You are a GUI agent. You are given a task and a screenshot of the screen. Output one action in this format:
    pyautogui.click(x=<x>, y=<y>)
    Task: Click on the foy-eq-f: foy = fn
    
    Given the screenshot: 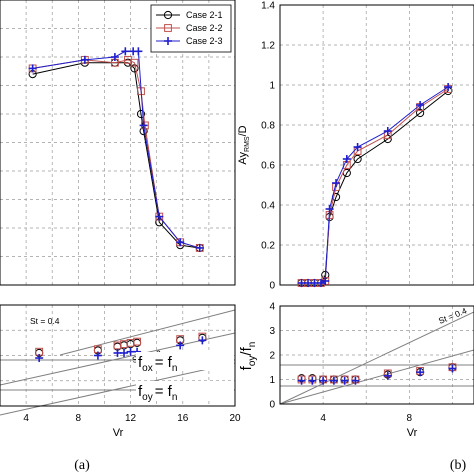 What is the action you would take?
    pyautogui.click(x=157, y=393)
    